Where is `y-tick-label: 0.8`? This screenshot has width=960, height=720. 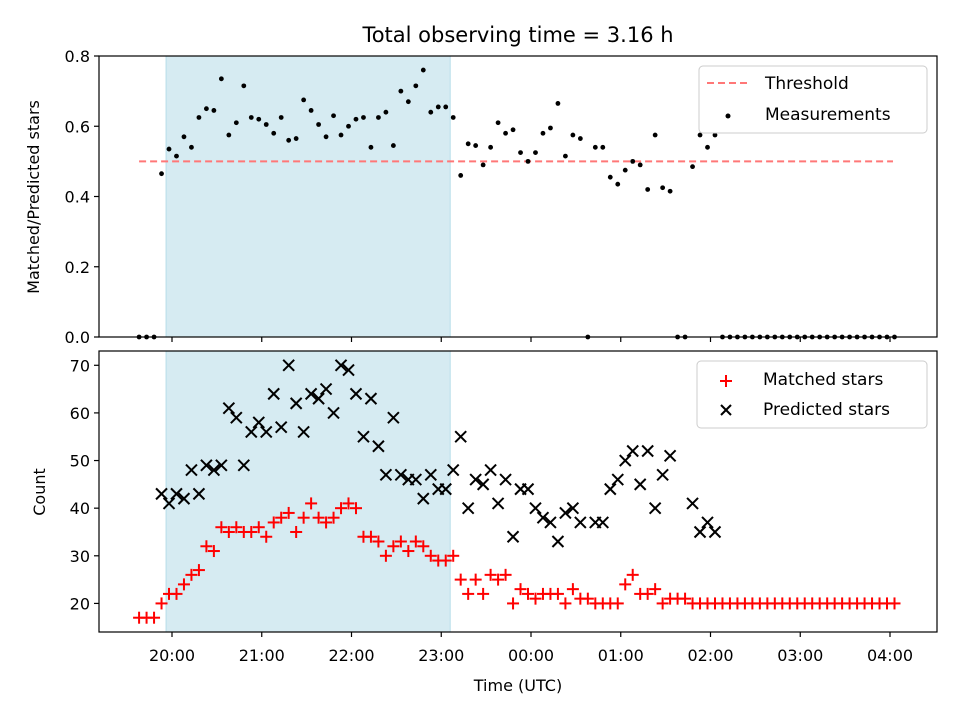 y-tick-label: 0.8 is located at coordinates (77, 56).